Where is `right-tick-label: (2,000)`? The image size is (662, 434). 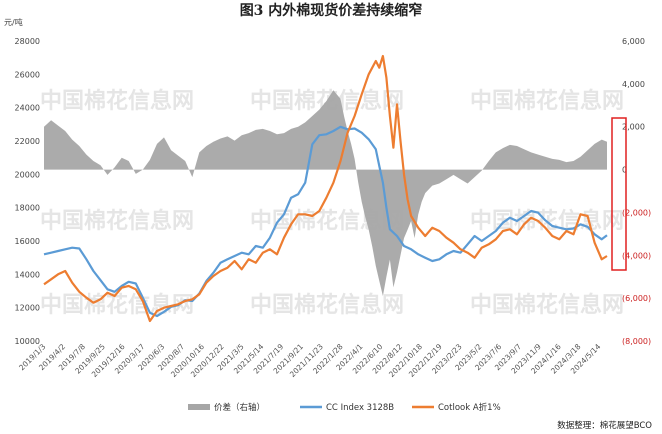
right-tick-label: (2,000) is located at coordinates (636, 212).